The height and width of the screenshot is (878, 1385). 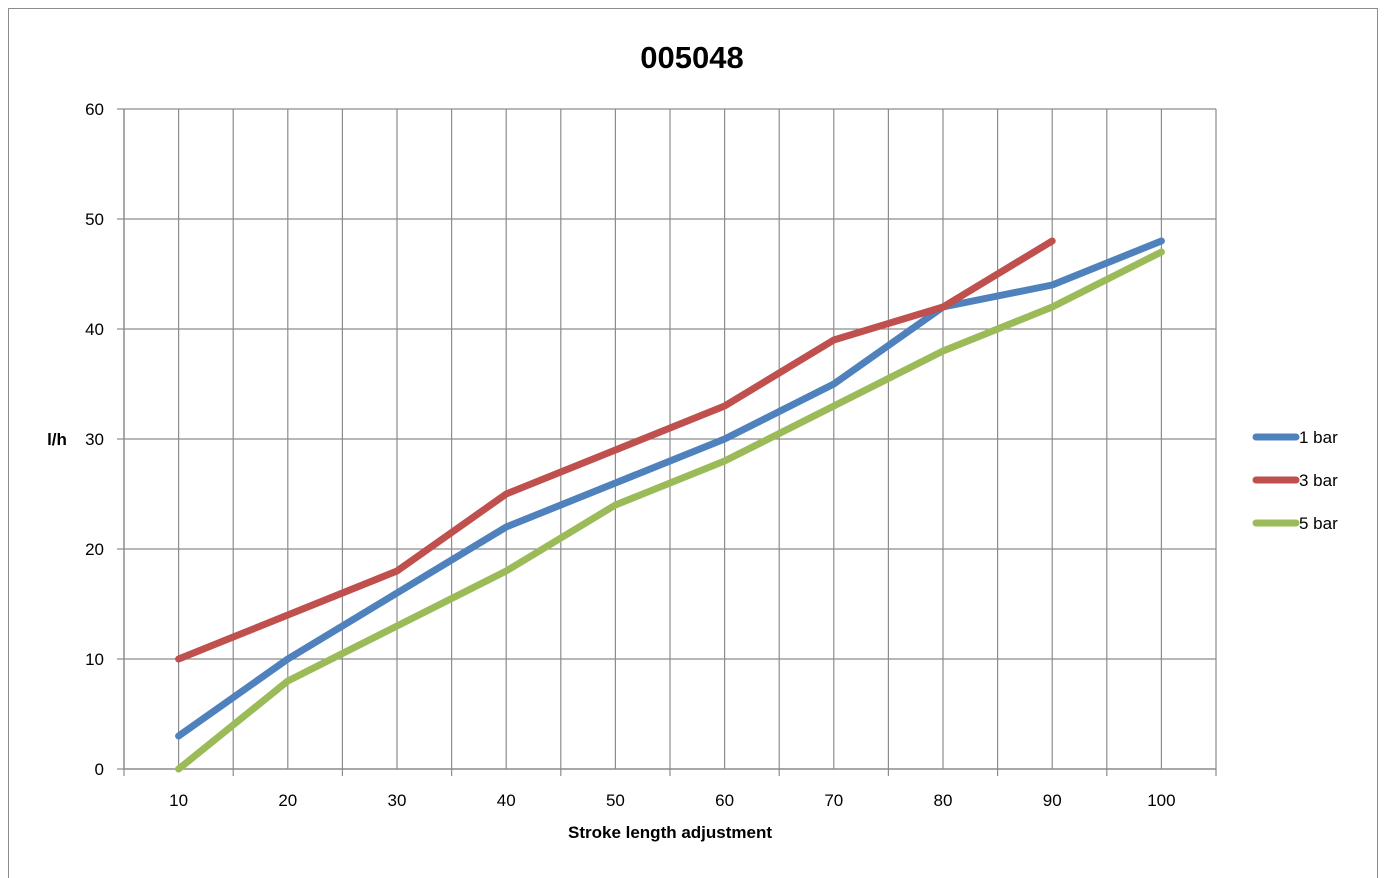 I want to click on x-tick-label: 30, so click(x=397, y=800).